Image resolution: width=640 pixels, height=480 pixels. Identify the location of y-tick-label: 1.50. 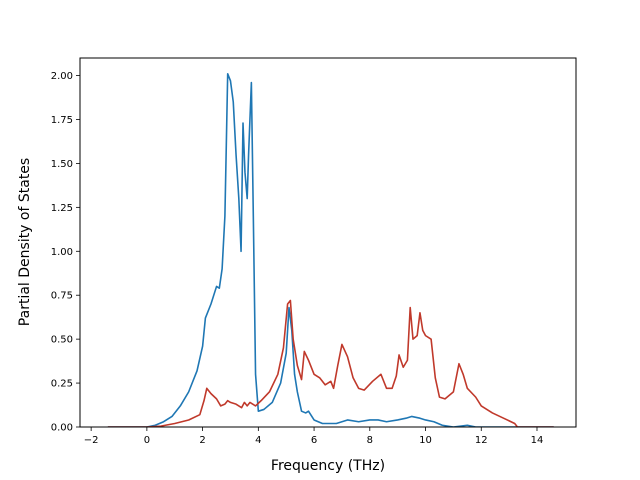
(62, 164).